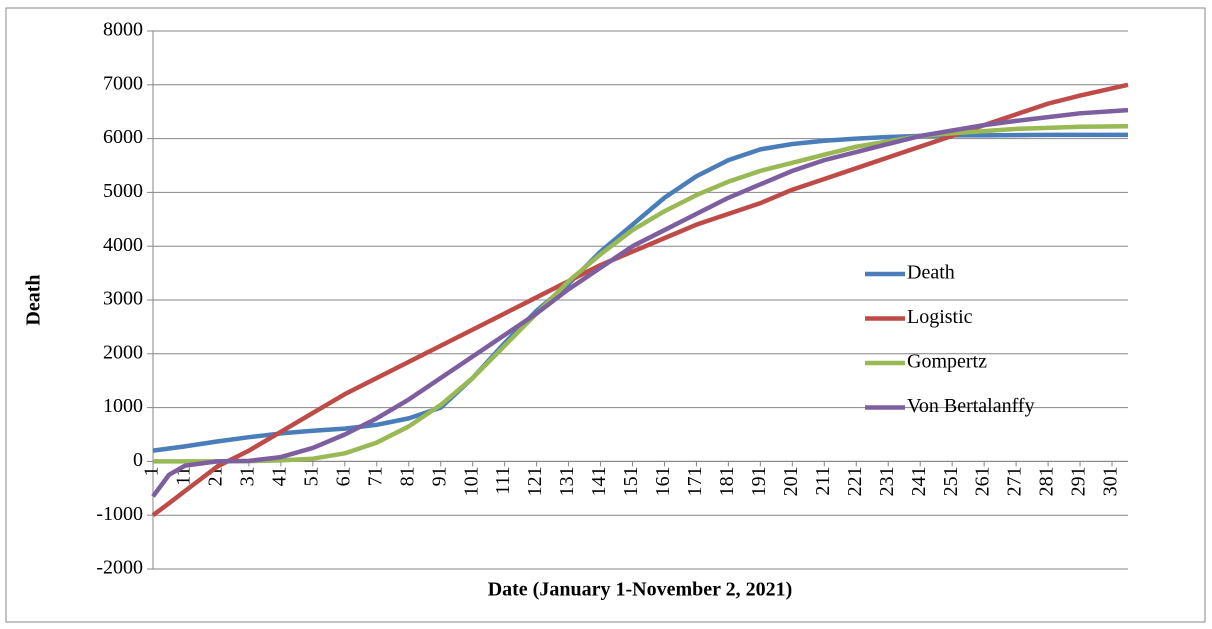 Image resolution: width=1212 pixels, height=629 pixels. I want to click on x-tick-label: 181, so click(727, 481).